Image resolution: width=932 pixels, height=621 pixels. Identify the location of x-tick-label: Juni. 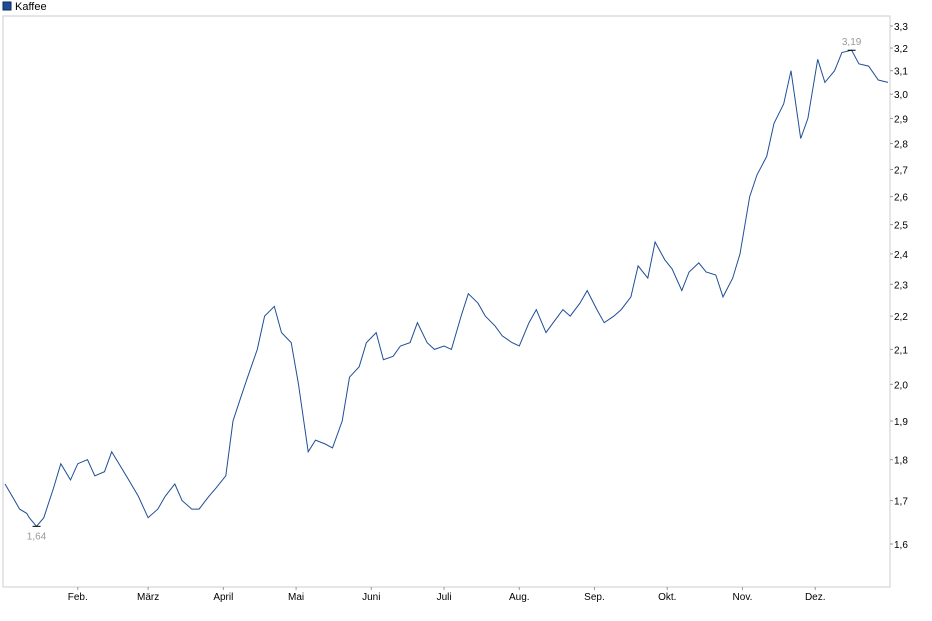
(371, 597).